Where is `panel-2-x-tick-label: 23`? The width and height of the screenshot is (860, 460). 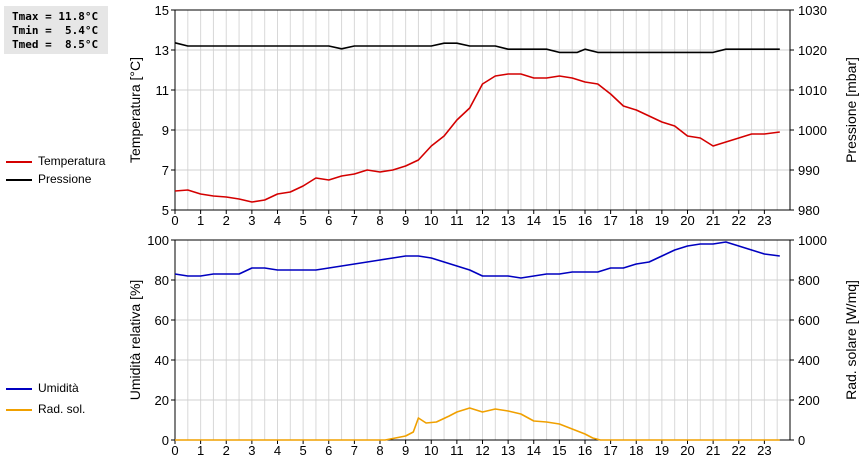
panel-2-x-tick-label: 23 is located at coordinates (764, 450).